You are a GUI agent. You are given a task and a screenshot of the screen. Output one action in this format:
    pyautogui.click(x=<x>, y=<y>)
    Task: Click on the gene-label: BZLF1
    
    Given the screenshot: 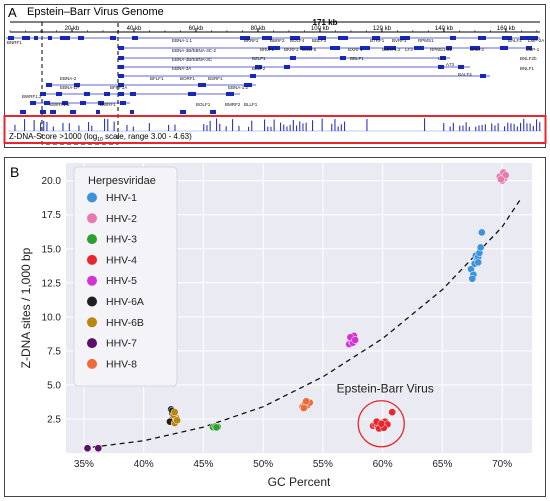 What is the action you would take?
    pyautogui.click(x=259, y=58)
    